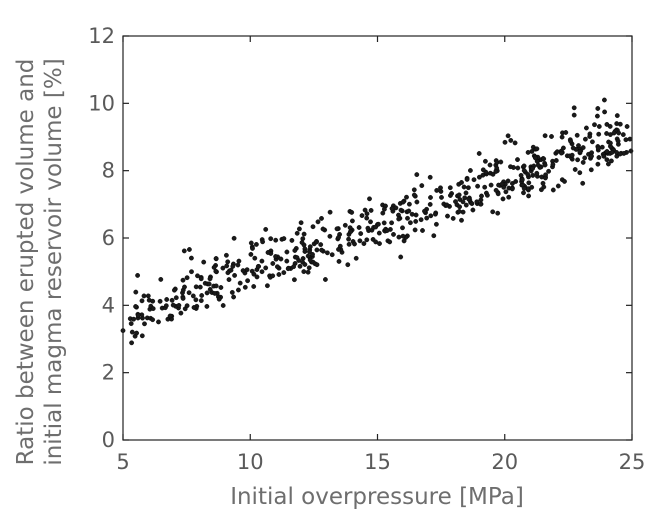  What do you see at coordinates (108, 238) in the screenshot?
I see `y-tick-label: 6` at bounding box center [108, 238].